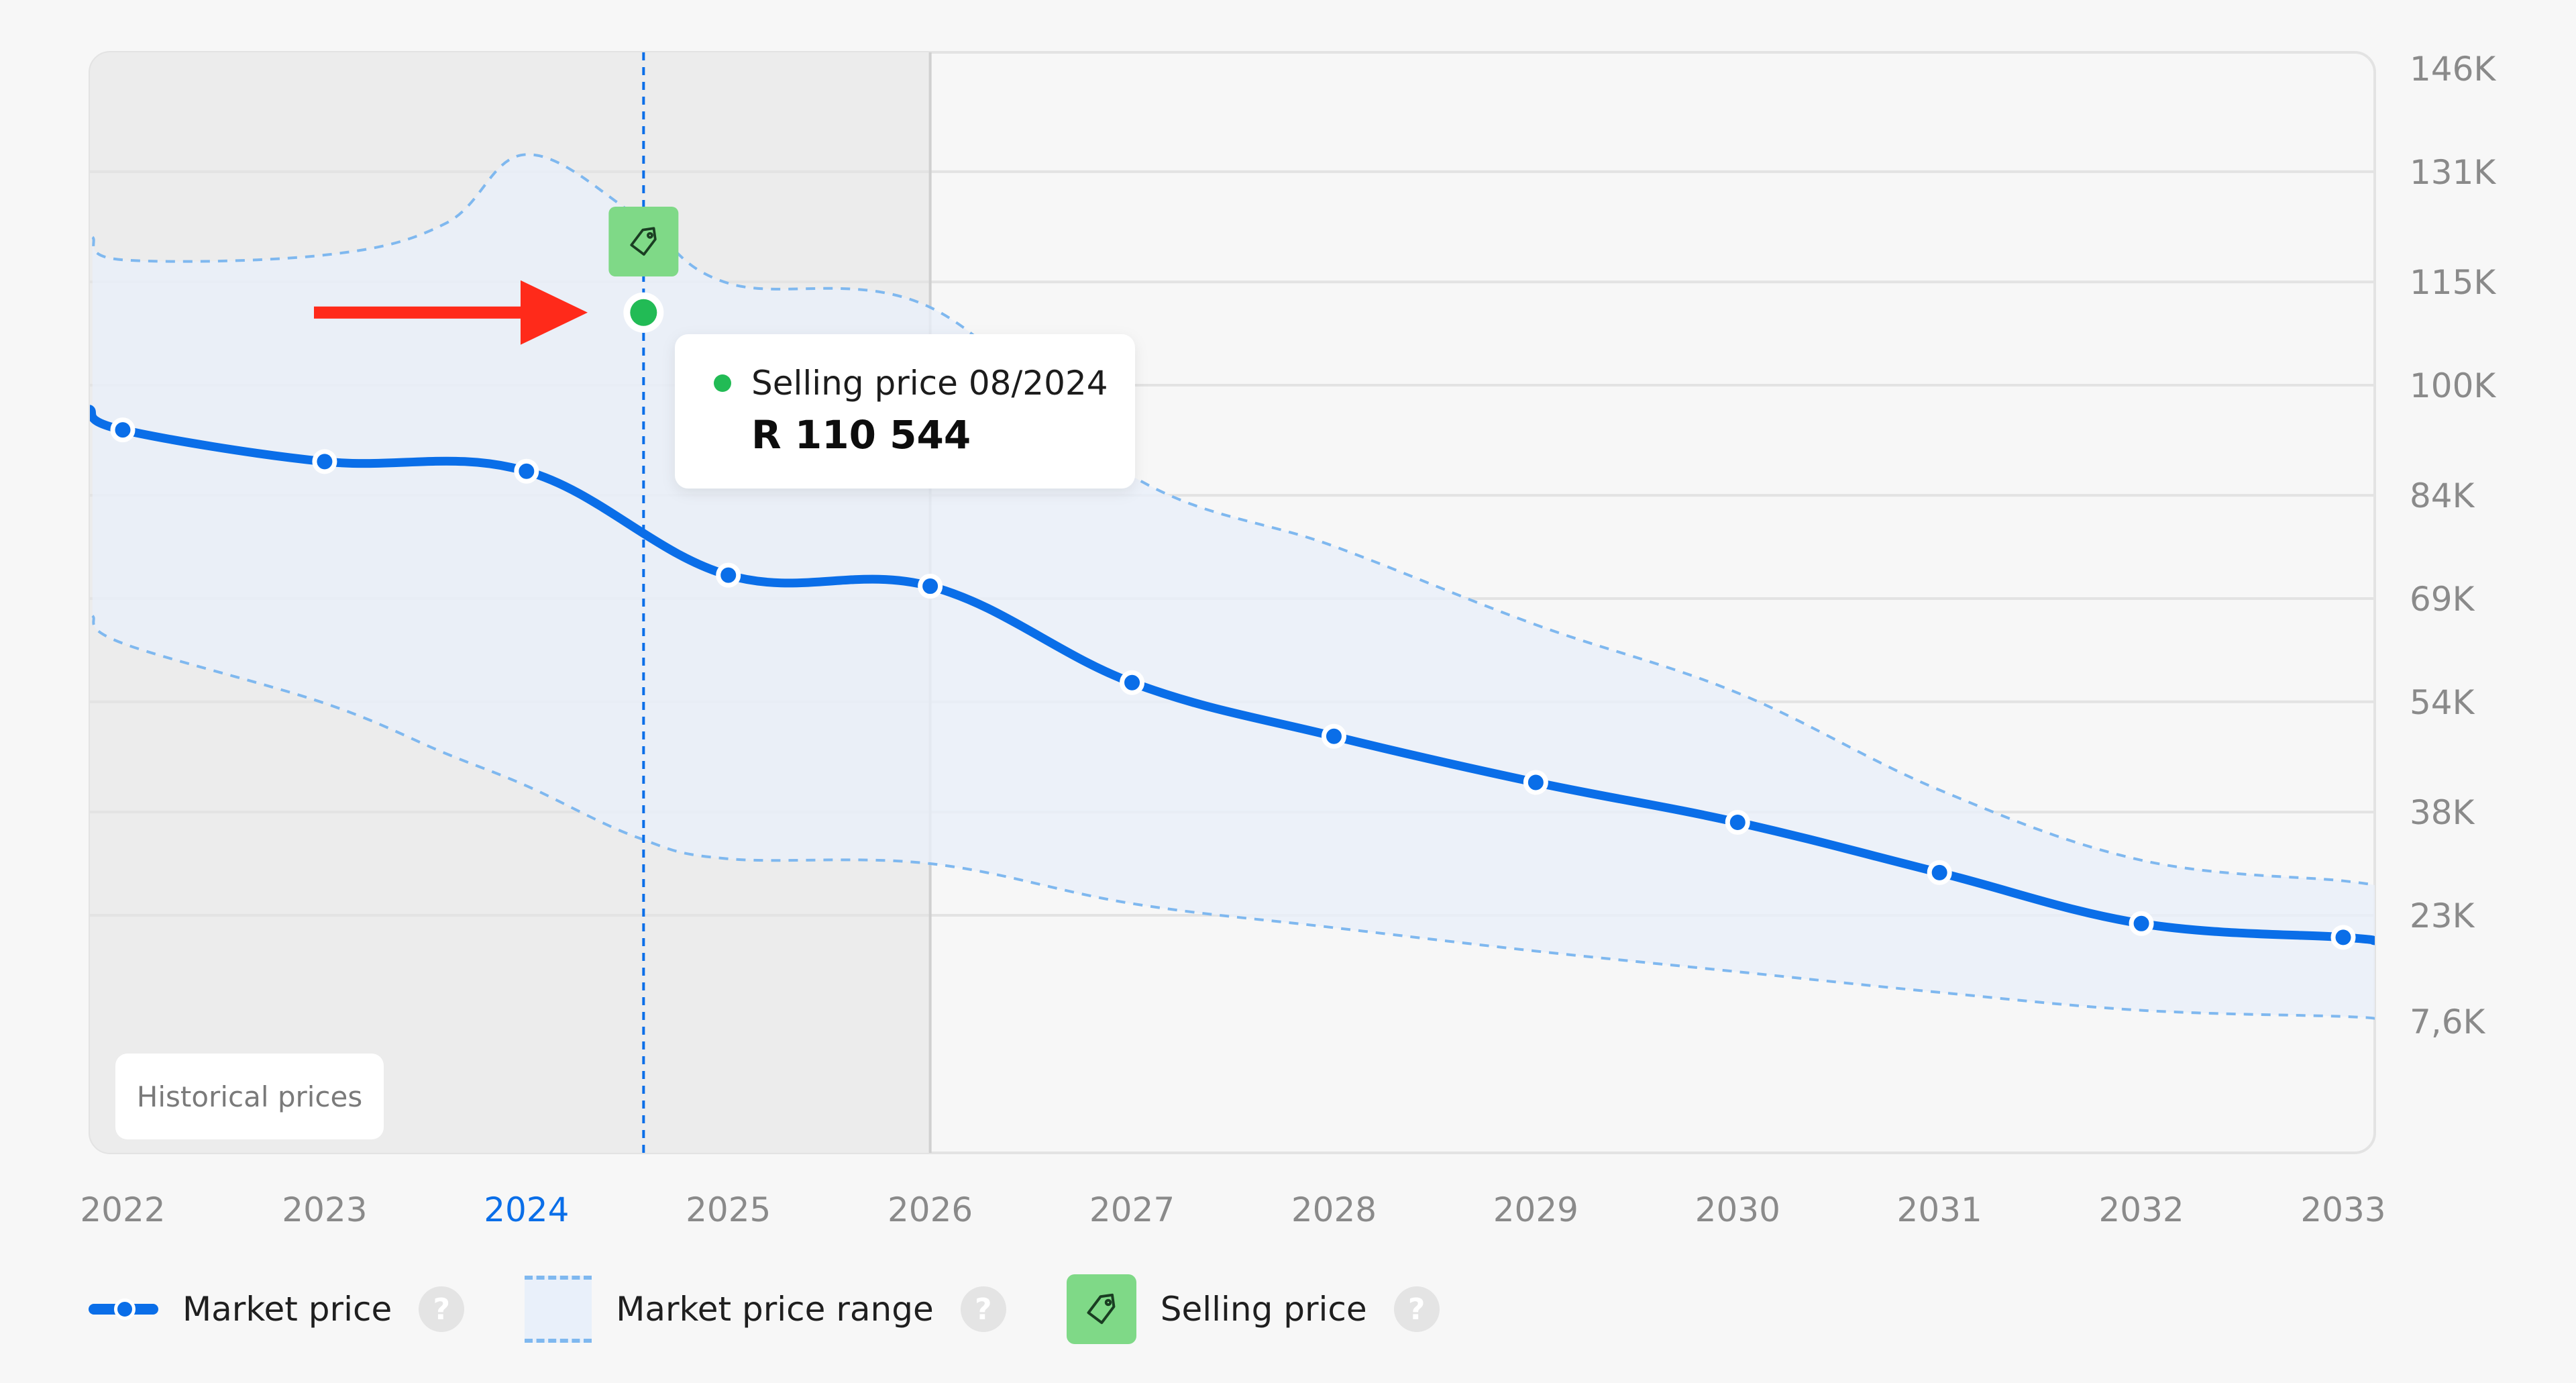 The image size is (2576, 1383). I want to click on x-tick-label: 2032, so click(2141, 1209).